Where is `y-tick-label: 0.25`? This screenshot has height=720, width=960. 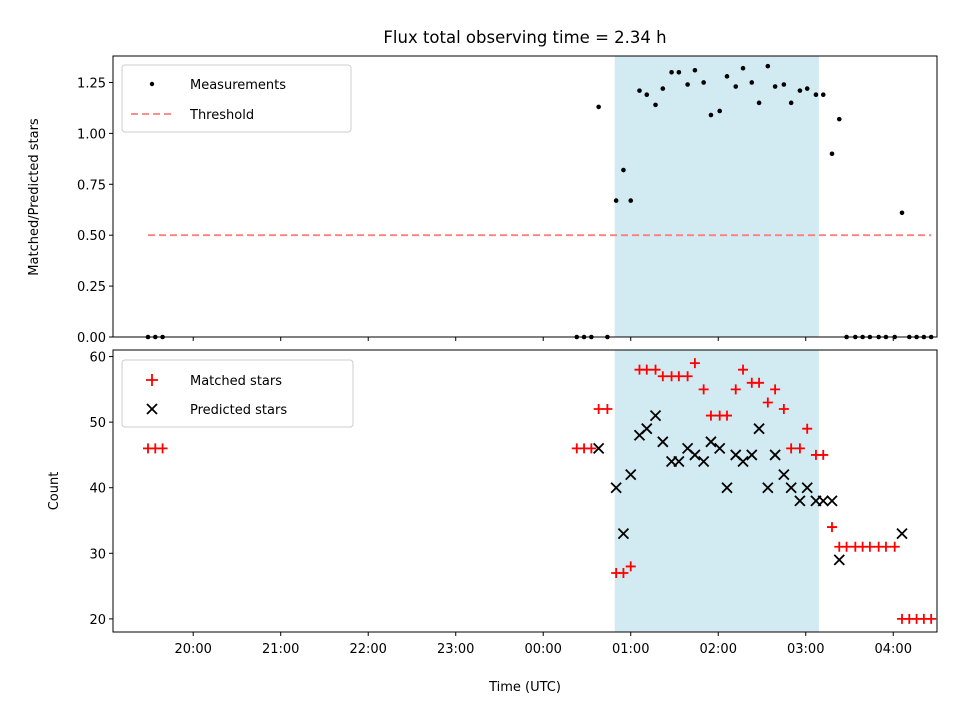 y-tick-label: 0.25 is located at coordinates (91, 287).